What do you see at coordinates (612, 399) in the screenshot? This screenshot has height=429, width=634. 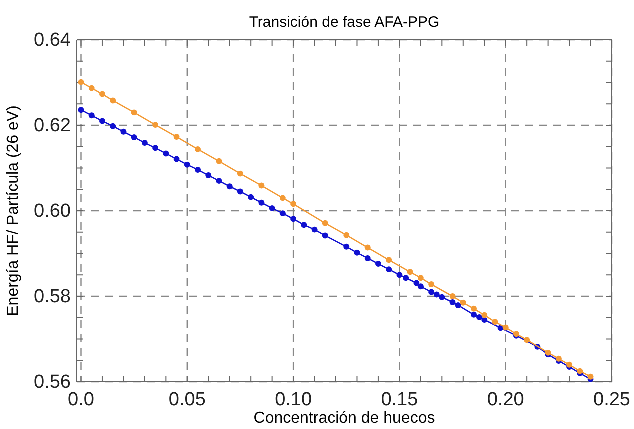 I see `x-tick-label: 0.25` at bounding box center [612, 399].